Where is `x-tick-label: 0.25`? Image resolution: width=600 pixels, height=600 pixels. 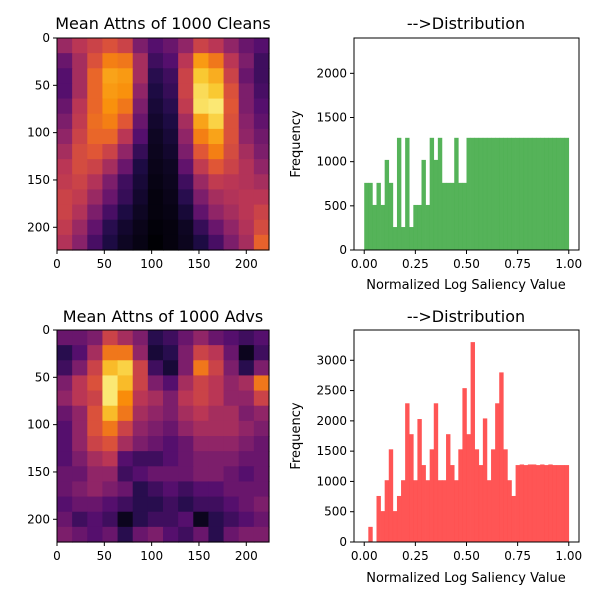
x-tick-label: 0.25 is located at coordinates (415, 264).